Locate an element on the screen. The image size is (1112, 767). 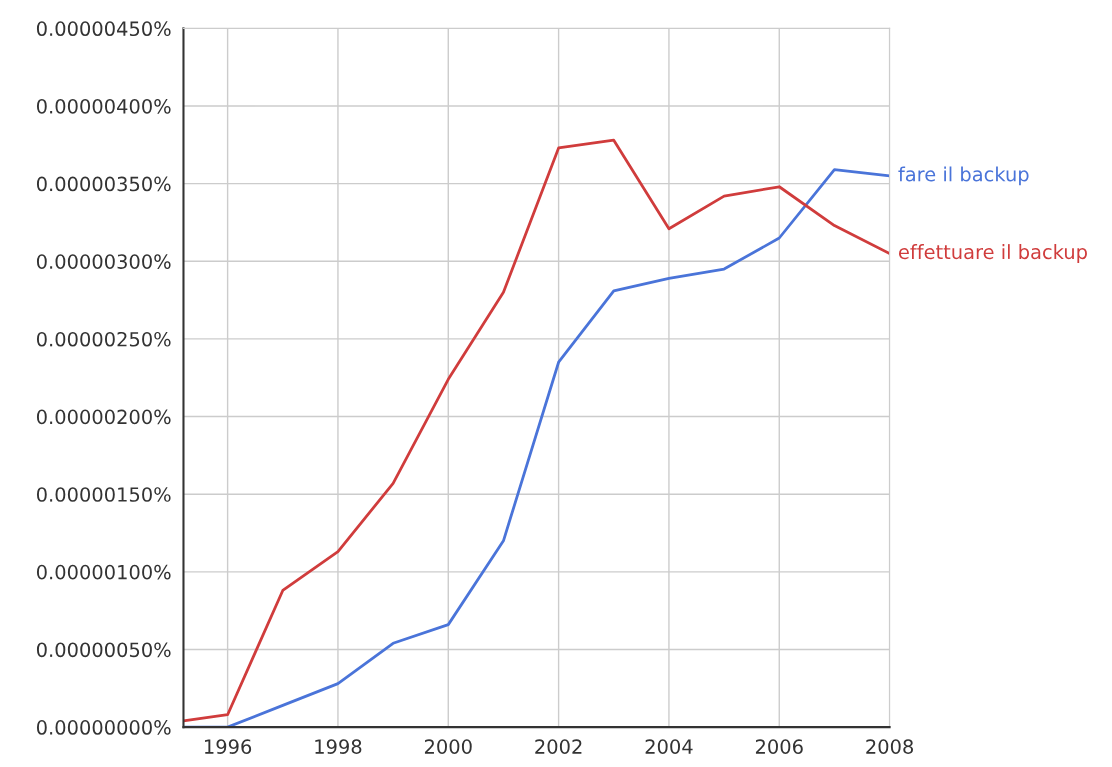
x-tick-label: 2002 is located at coordinates (558, 746).